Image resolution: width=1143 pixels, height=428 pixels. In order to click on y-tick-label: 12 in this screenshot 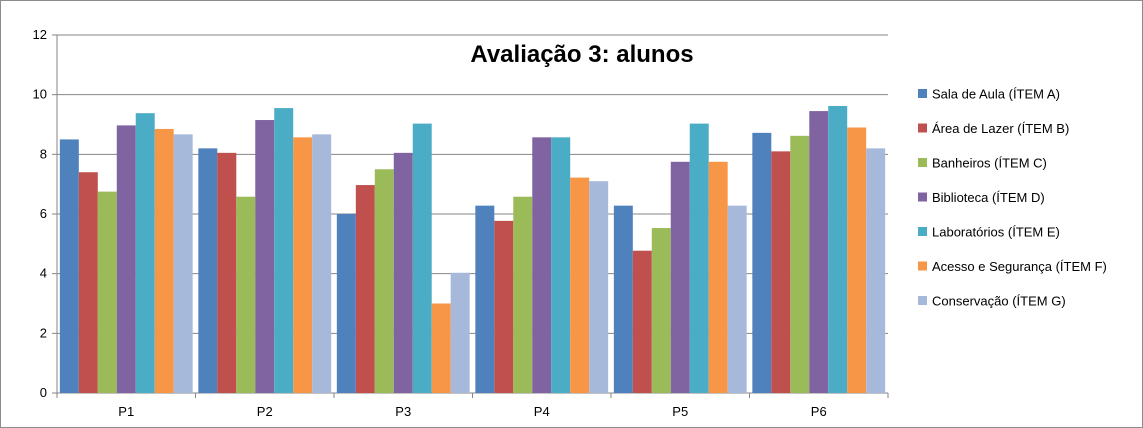, I will do `click(40, 34)`.